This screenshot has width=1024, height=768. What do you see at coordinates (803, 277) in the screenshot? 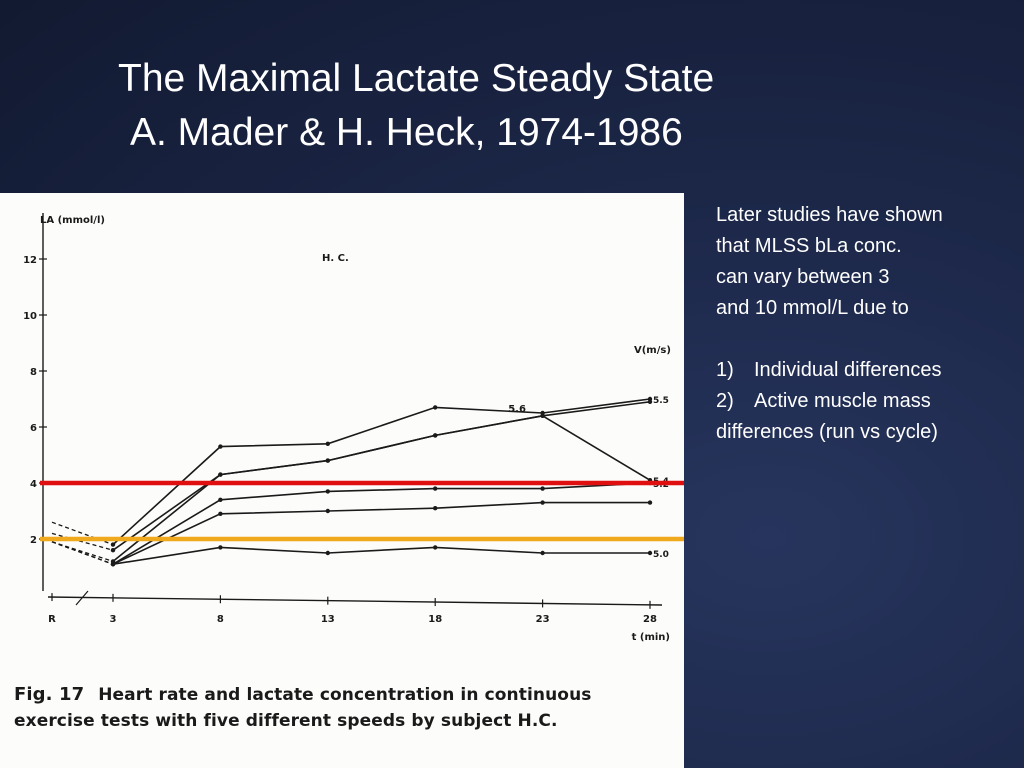
I see `note-line-3: can vary between 3` at bounding box center [803, 277].